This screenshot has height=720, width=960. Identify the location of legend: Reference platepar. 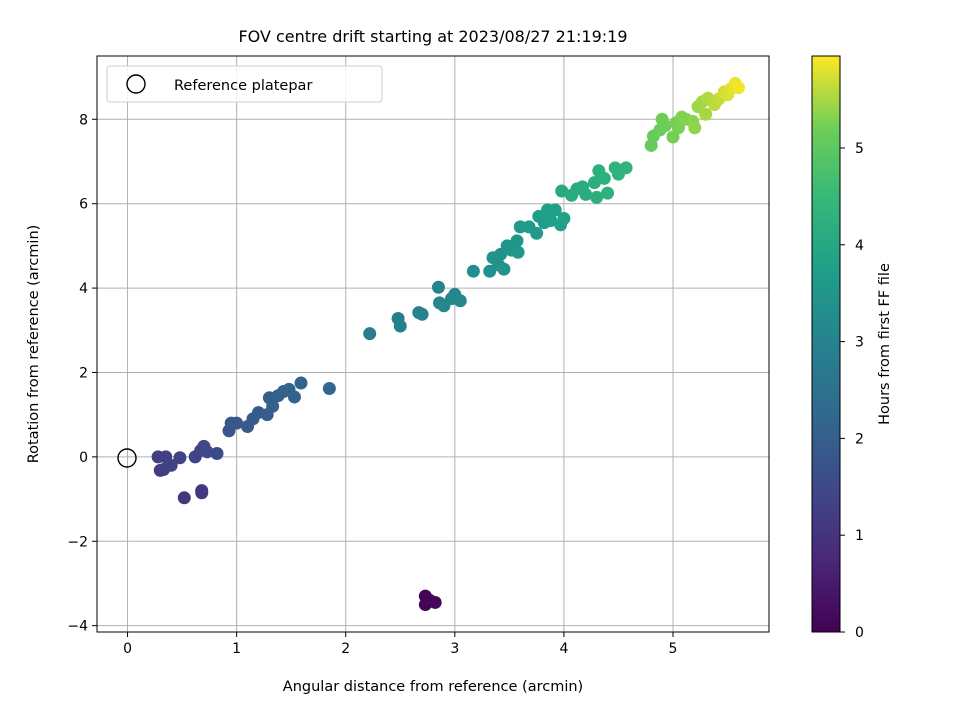
(244, 84).